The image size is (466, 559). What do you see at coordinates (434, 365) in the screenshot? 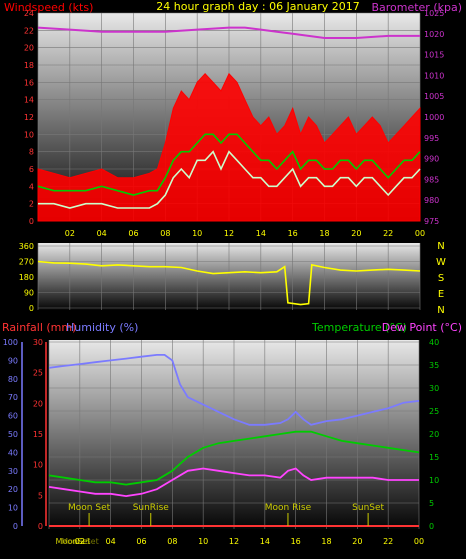
I see `temperature-y-tick: 35` at bounding box center [434, 365].